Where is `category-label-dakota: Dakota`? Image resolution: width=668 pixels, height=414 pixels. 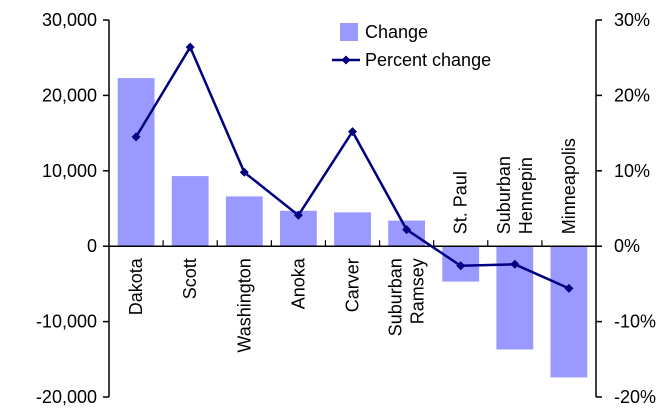
category-label-dakota: Dakota is located at coordinates (136, 286).